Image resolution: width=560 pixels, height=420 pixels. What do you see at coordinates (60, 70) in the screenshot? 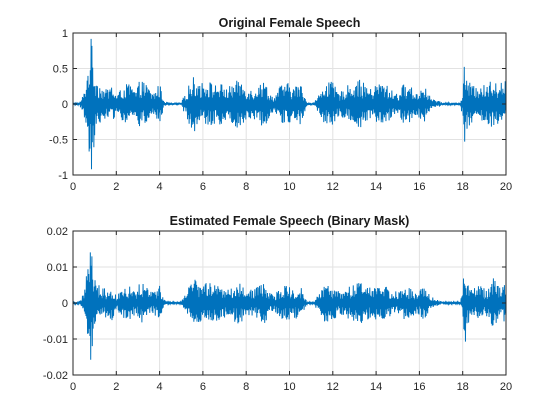
I see `y-tick-label: 0.5` at bounding box center [60, 70].